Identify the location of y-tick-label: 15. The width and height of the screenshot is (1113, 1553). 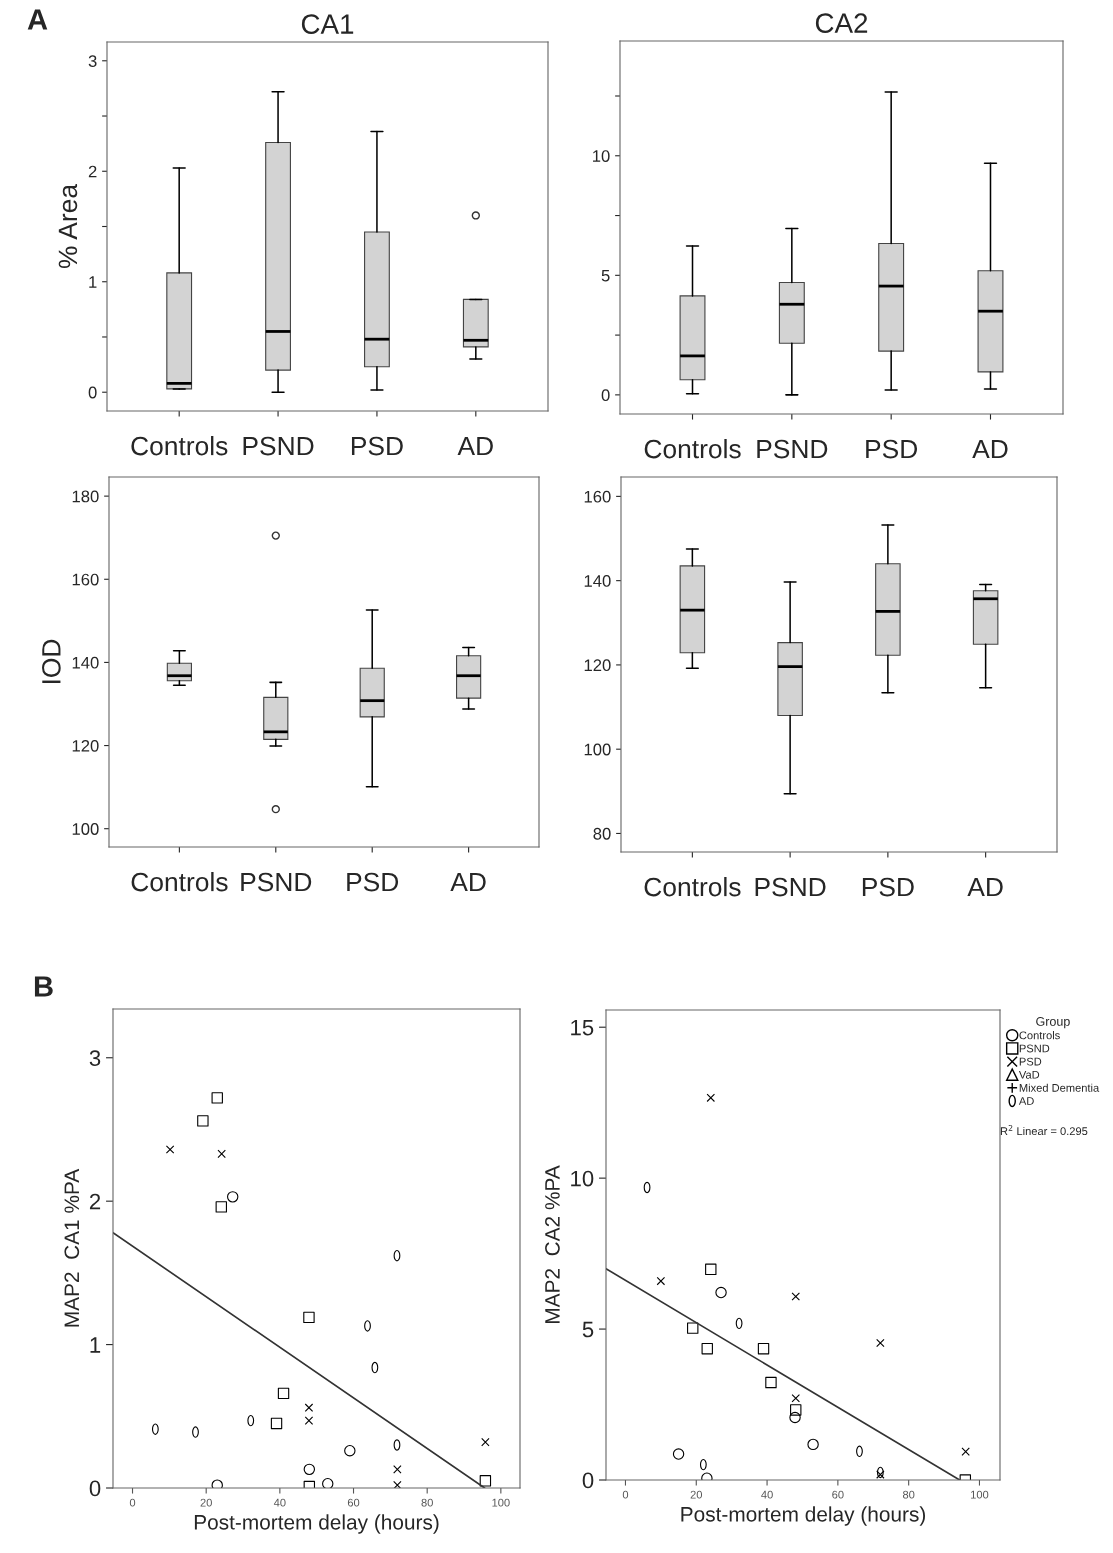
(582, 1027).